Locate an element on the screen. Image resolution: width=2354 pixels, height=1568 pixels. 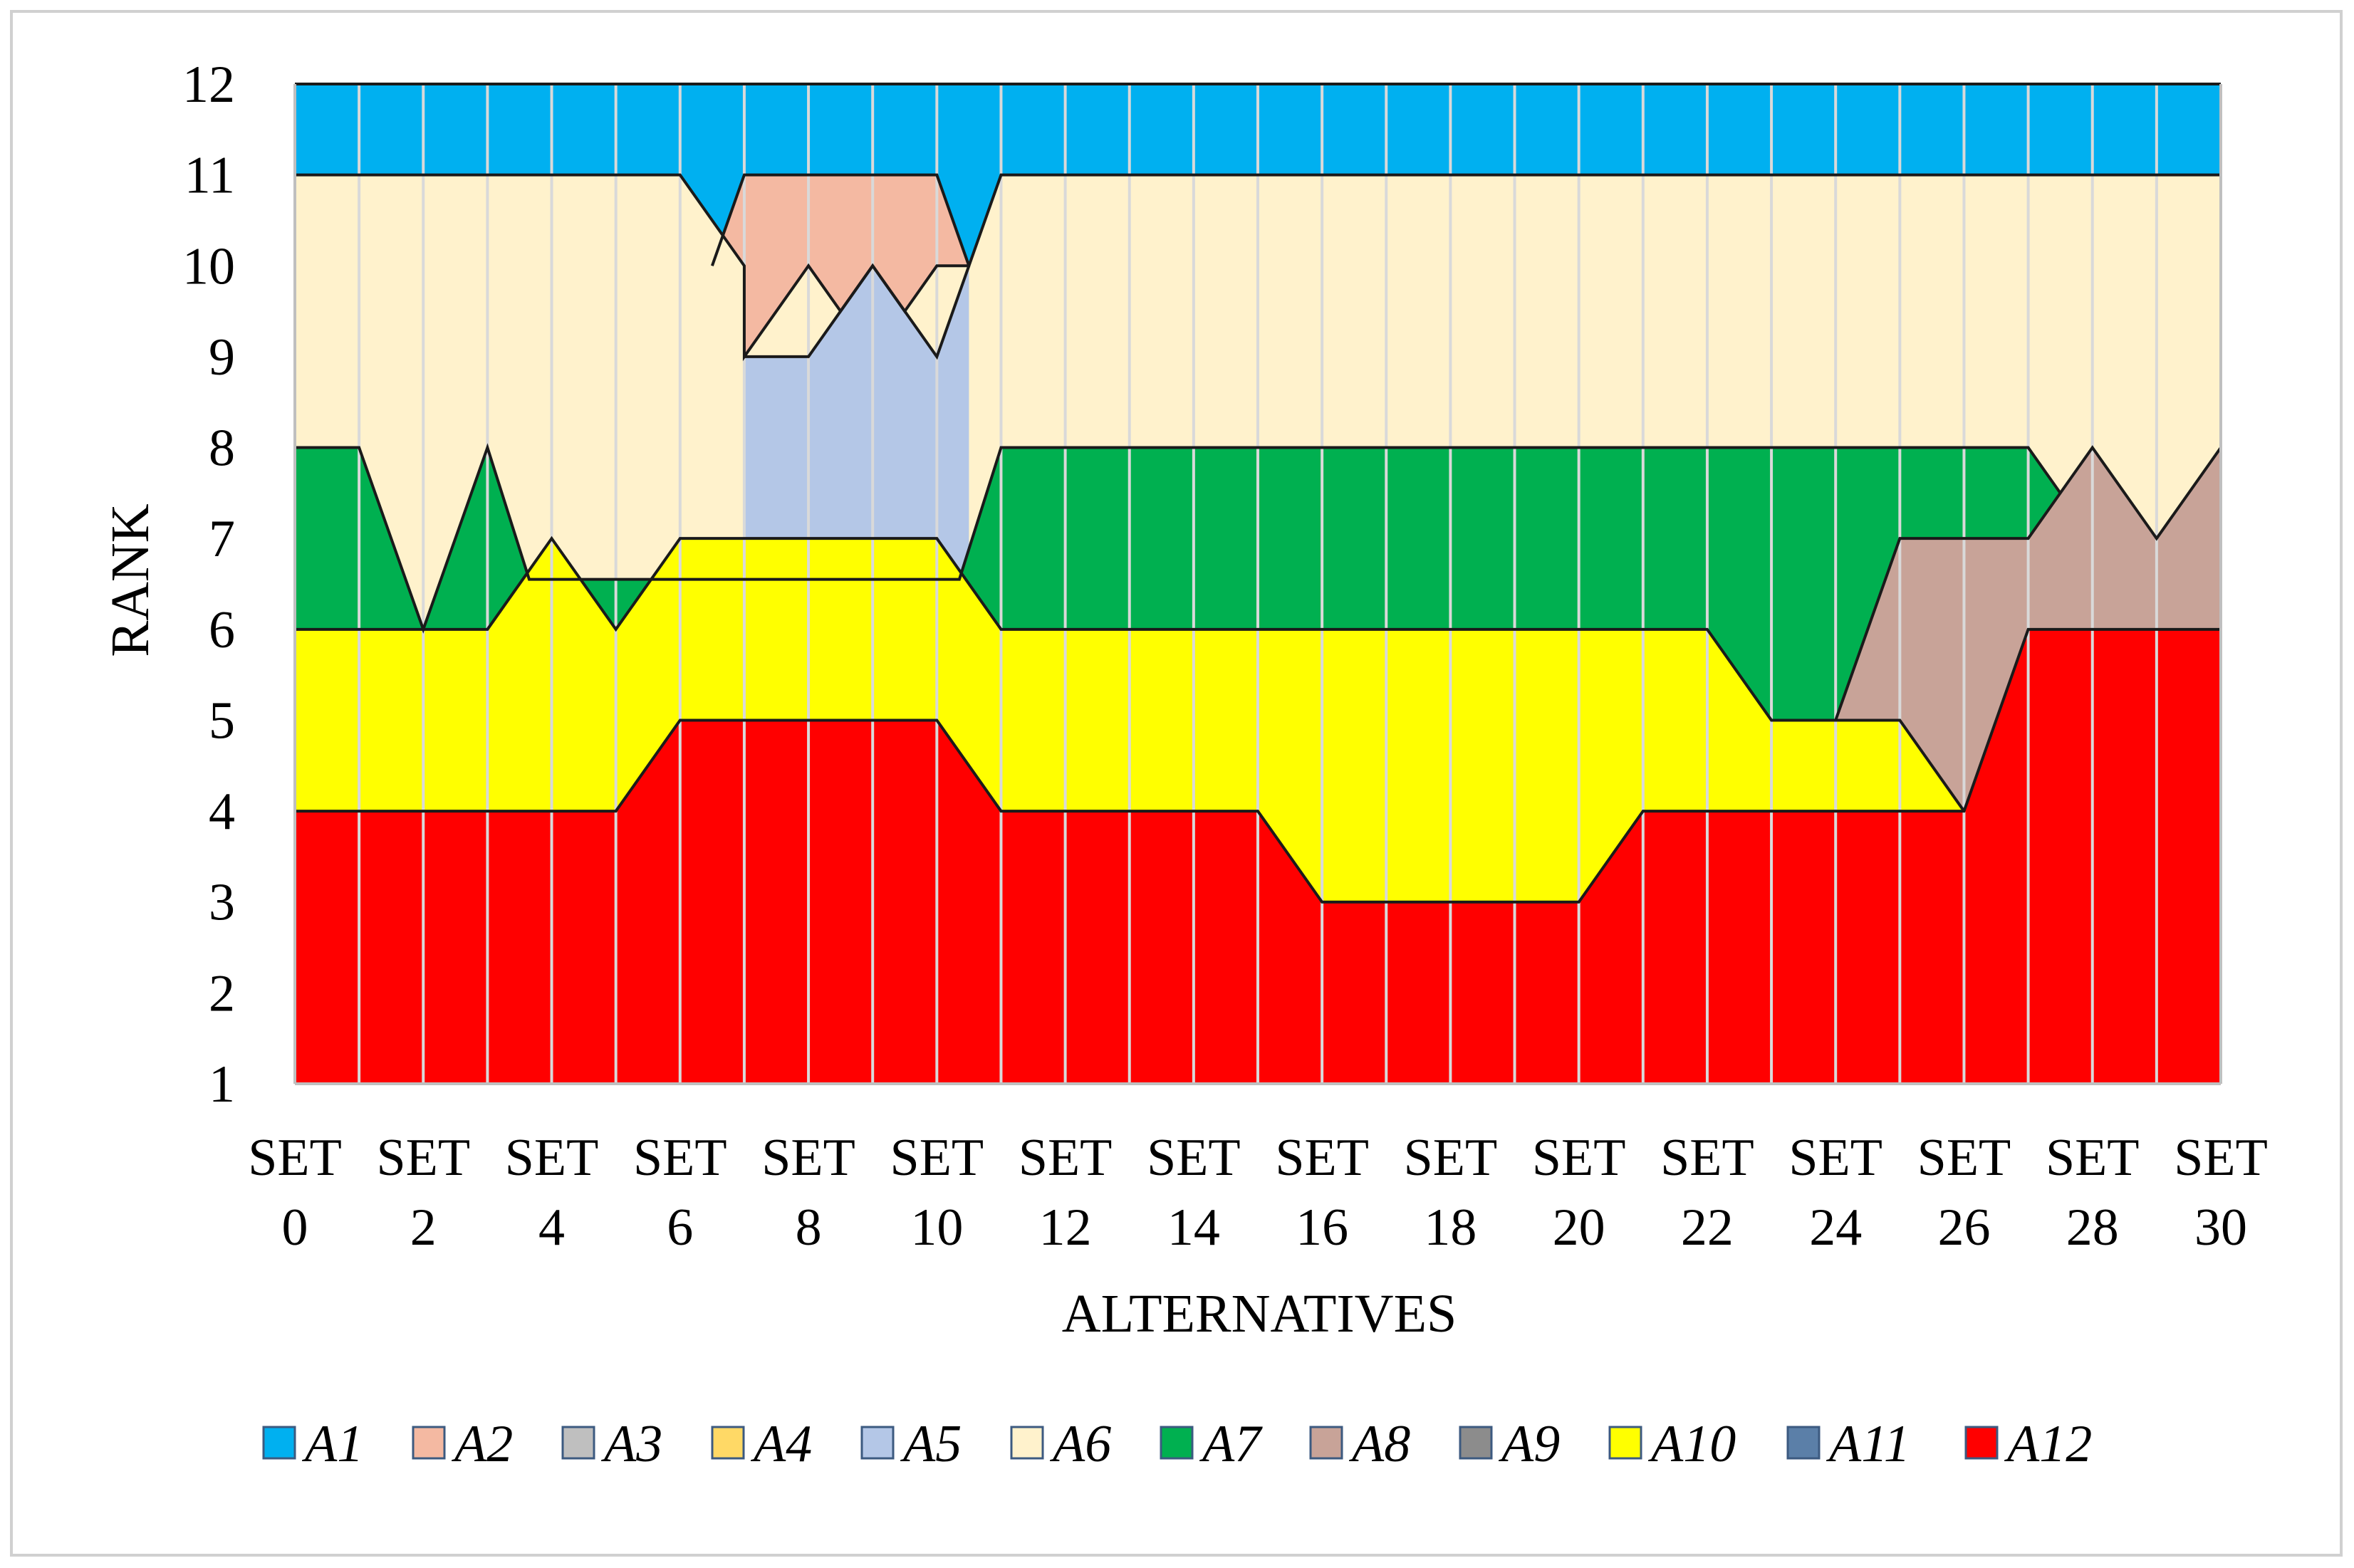
legend-item-a5: A5 is located at coordinates (911, 1444).